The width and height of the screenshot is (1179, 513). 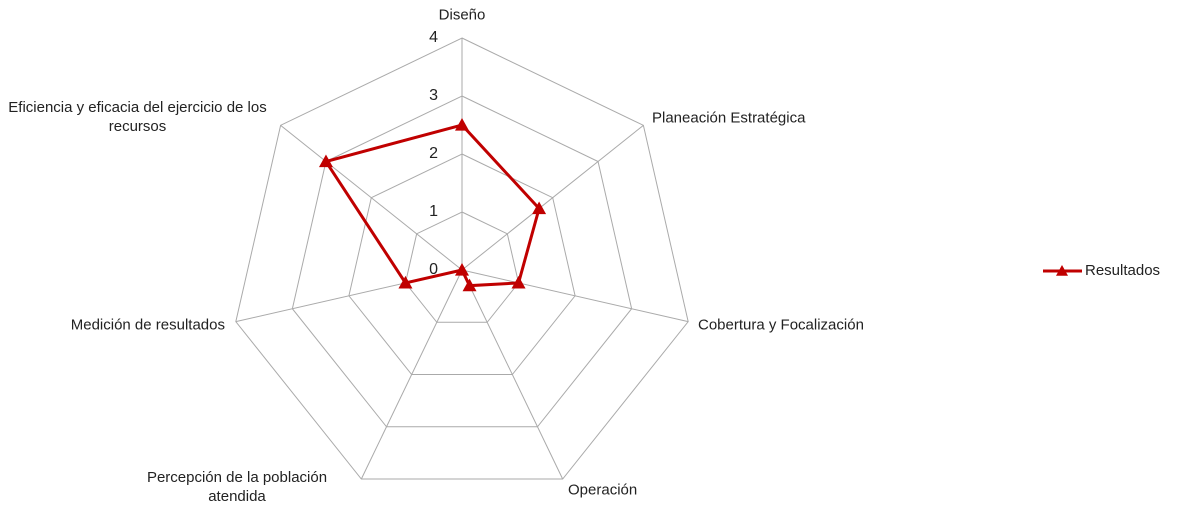 What do you see at coordinates (433, 37) in the screenshot?
I see `tick-label: 4` at bounding box center [433, 37].